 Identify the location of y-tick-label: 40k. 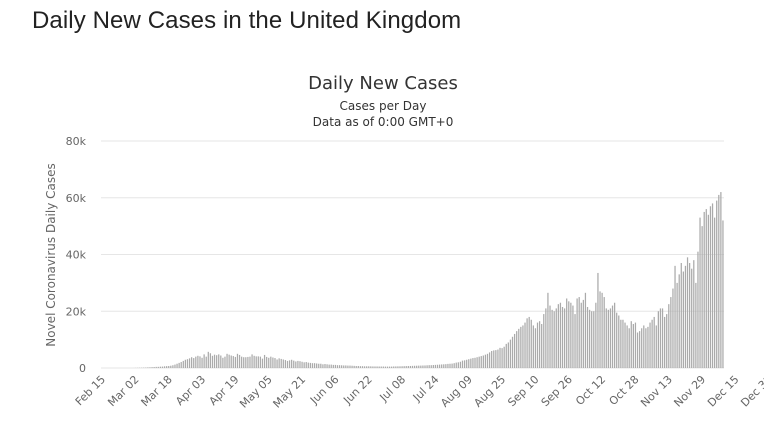
(76, 255).